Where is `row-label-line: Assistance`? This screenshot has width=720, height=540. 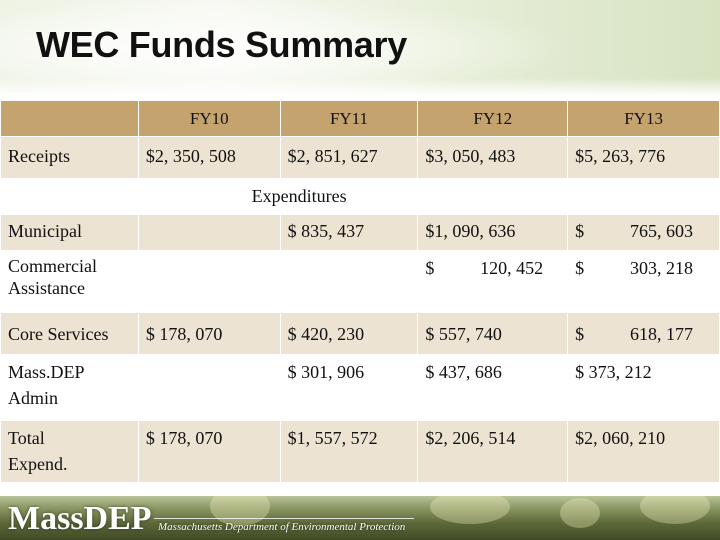
row-label-line: Assistance is located at coordinates (46, 288).